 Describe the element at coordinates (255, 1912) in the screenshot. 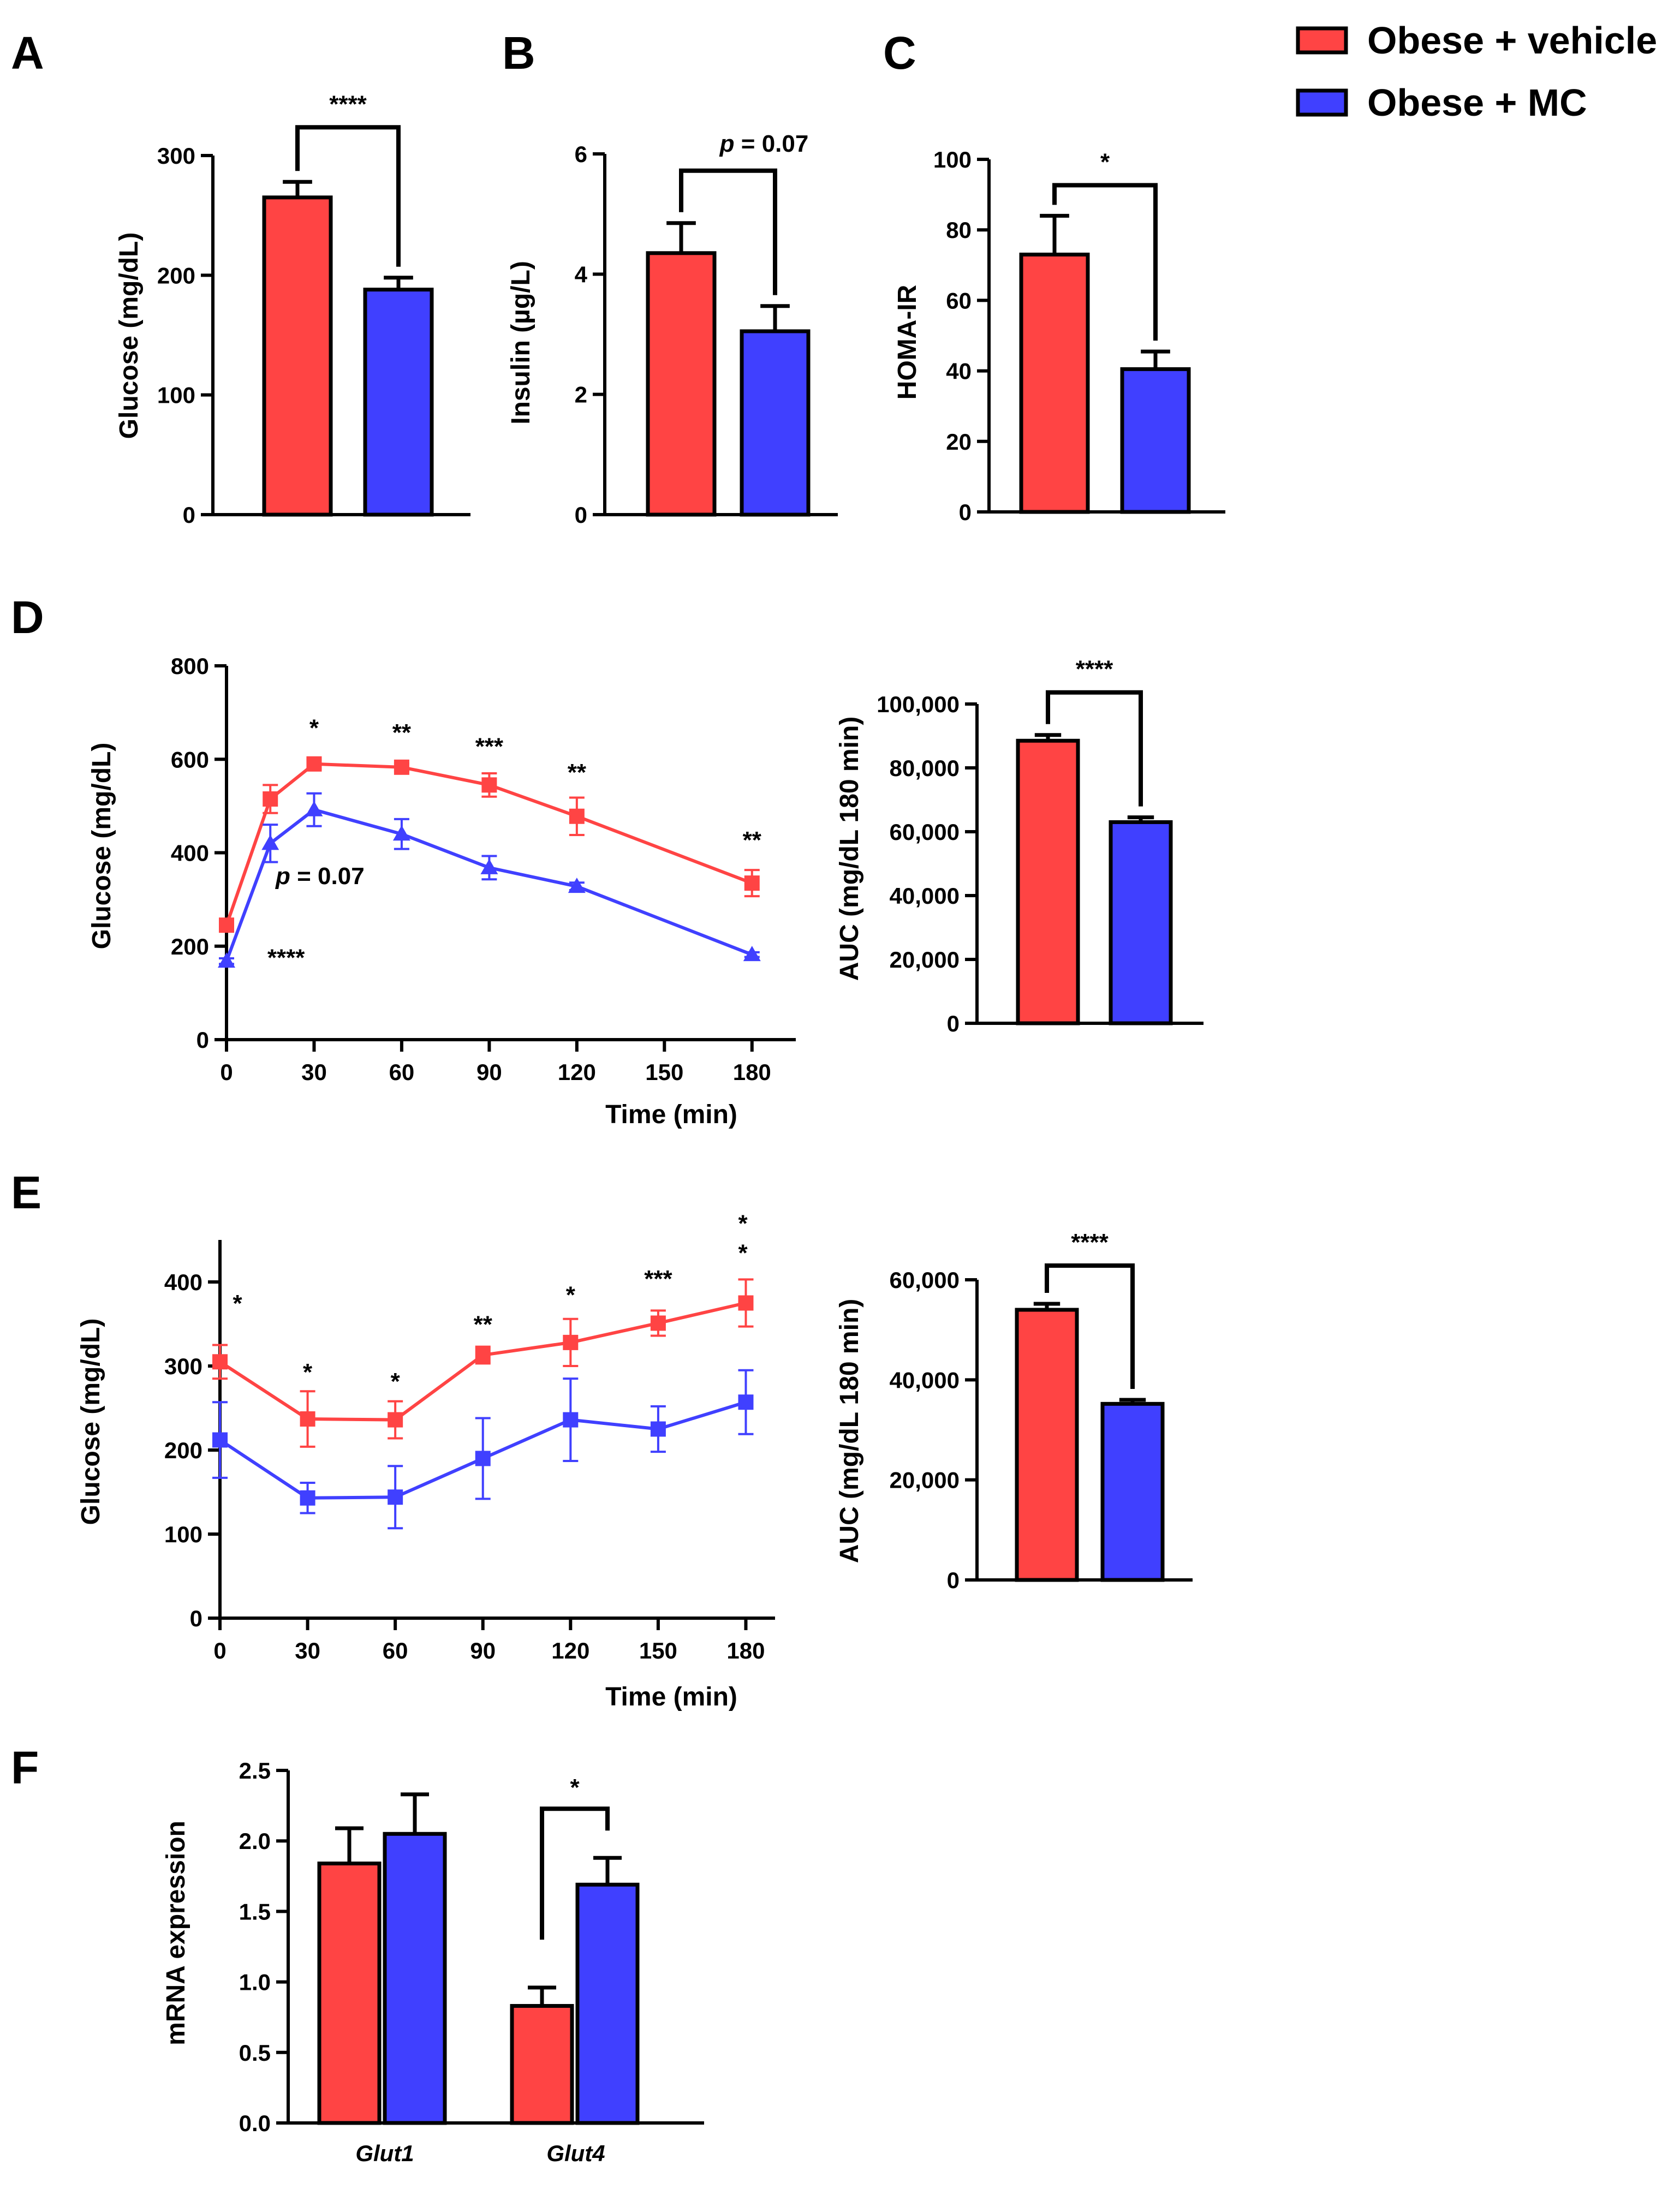

I see `y-tick-label: 1.5` at that location.